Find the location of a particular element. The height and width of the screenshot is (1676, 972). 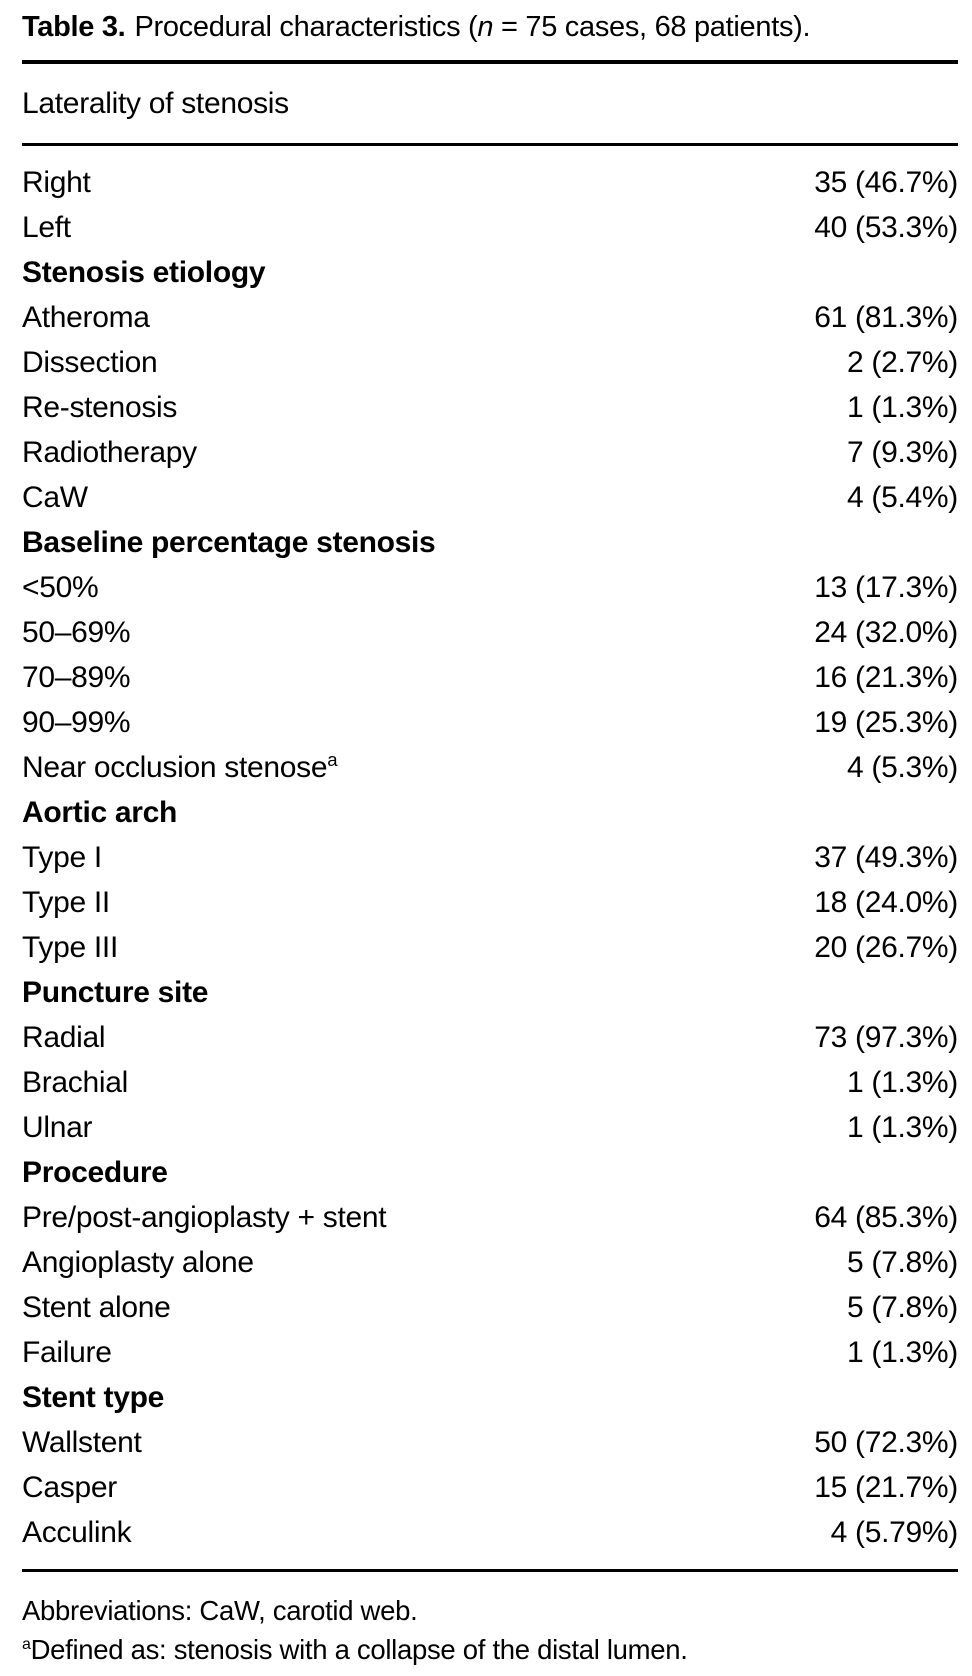

row-label: Failure is located at coordinates (67, 1352).